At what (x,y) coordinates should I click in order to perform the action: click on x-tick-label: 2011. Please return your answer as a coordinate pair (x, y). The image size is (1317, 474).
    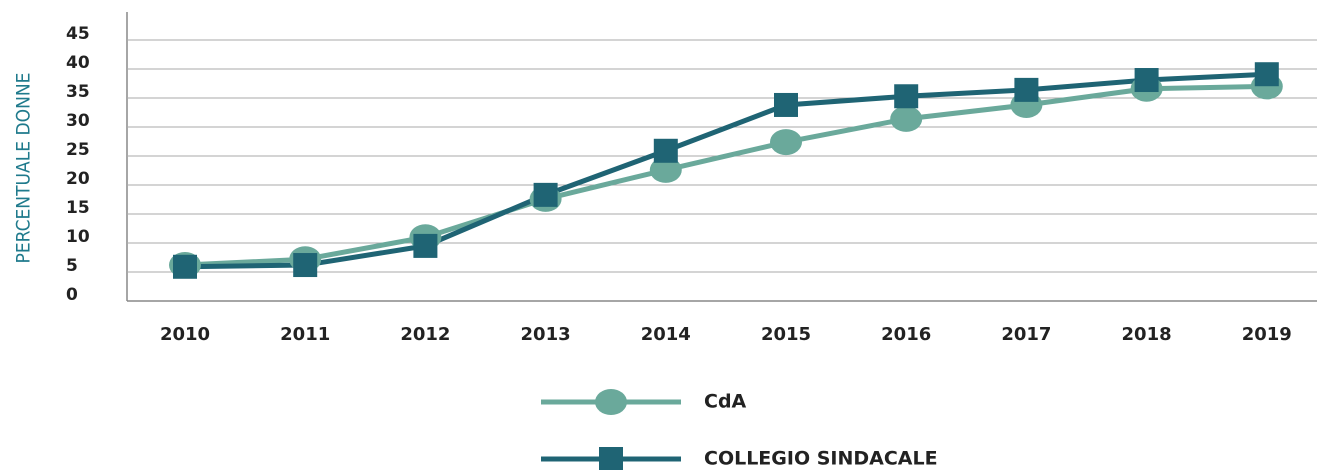
    Looking at the image, I should click on (305, 334).